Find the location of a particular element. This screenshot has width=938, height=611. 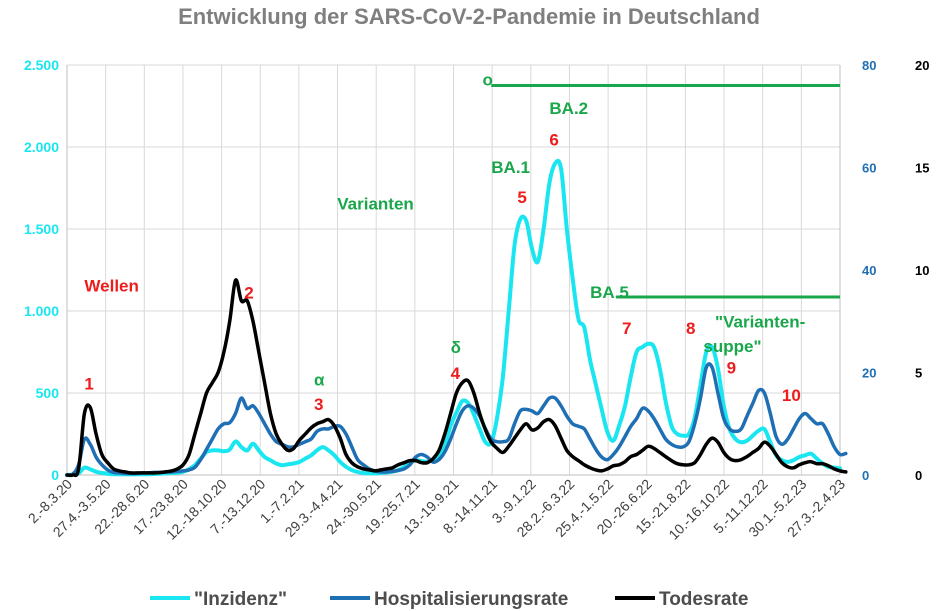

left-tick-label: 1.500 is located at coordinates (41, 229).